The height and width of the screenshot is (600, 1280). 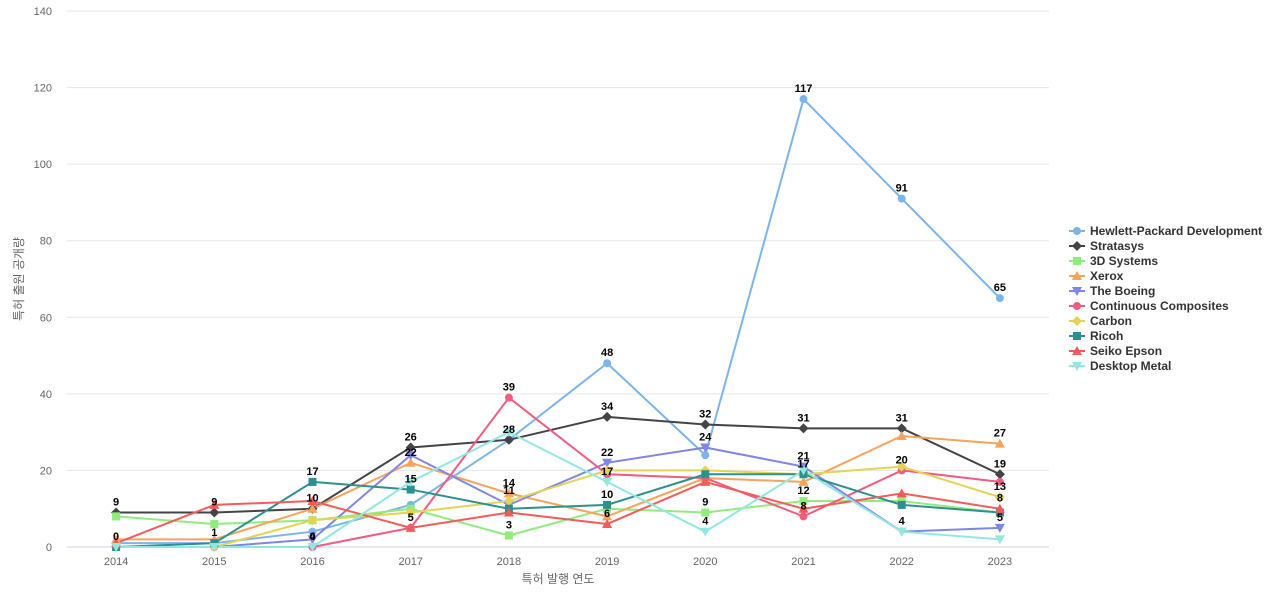 What do you see at coordinates (1111, 321) in the screenshot?
I see `legend-item-label: Carbon` at bounding box center [1111, 321].